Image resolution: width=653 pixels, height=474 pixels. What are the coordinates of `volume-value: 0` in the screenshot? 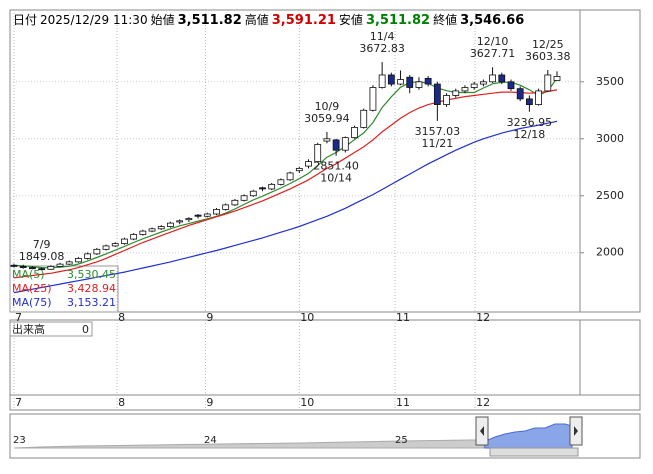 It's located at (85, 329).